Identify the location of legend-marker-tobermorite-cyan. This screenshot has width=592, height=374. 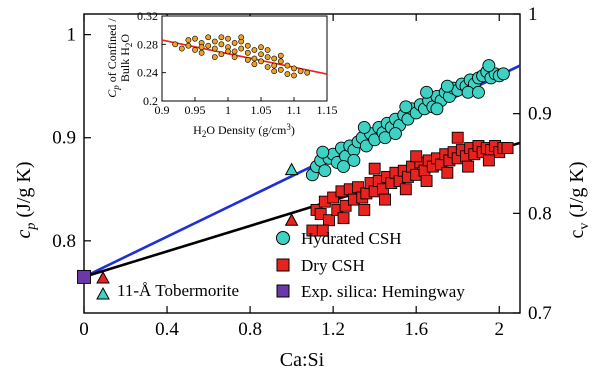
(103, 293).